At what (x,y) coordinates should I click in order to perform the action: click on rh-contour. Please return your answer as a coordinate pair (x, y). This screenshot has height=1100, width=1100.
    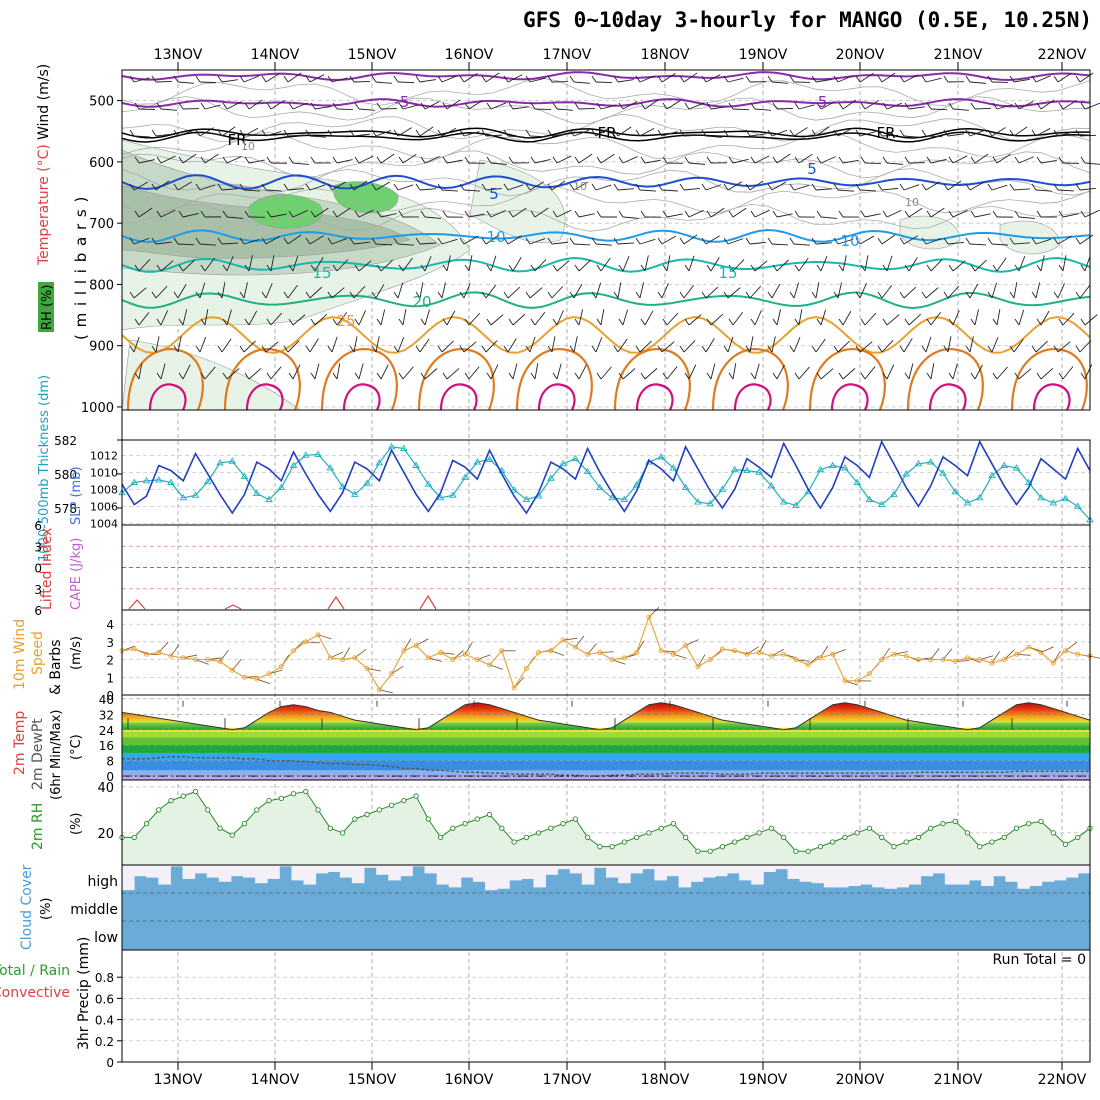
    Looking at the image, I should click on (606, 92).